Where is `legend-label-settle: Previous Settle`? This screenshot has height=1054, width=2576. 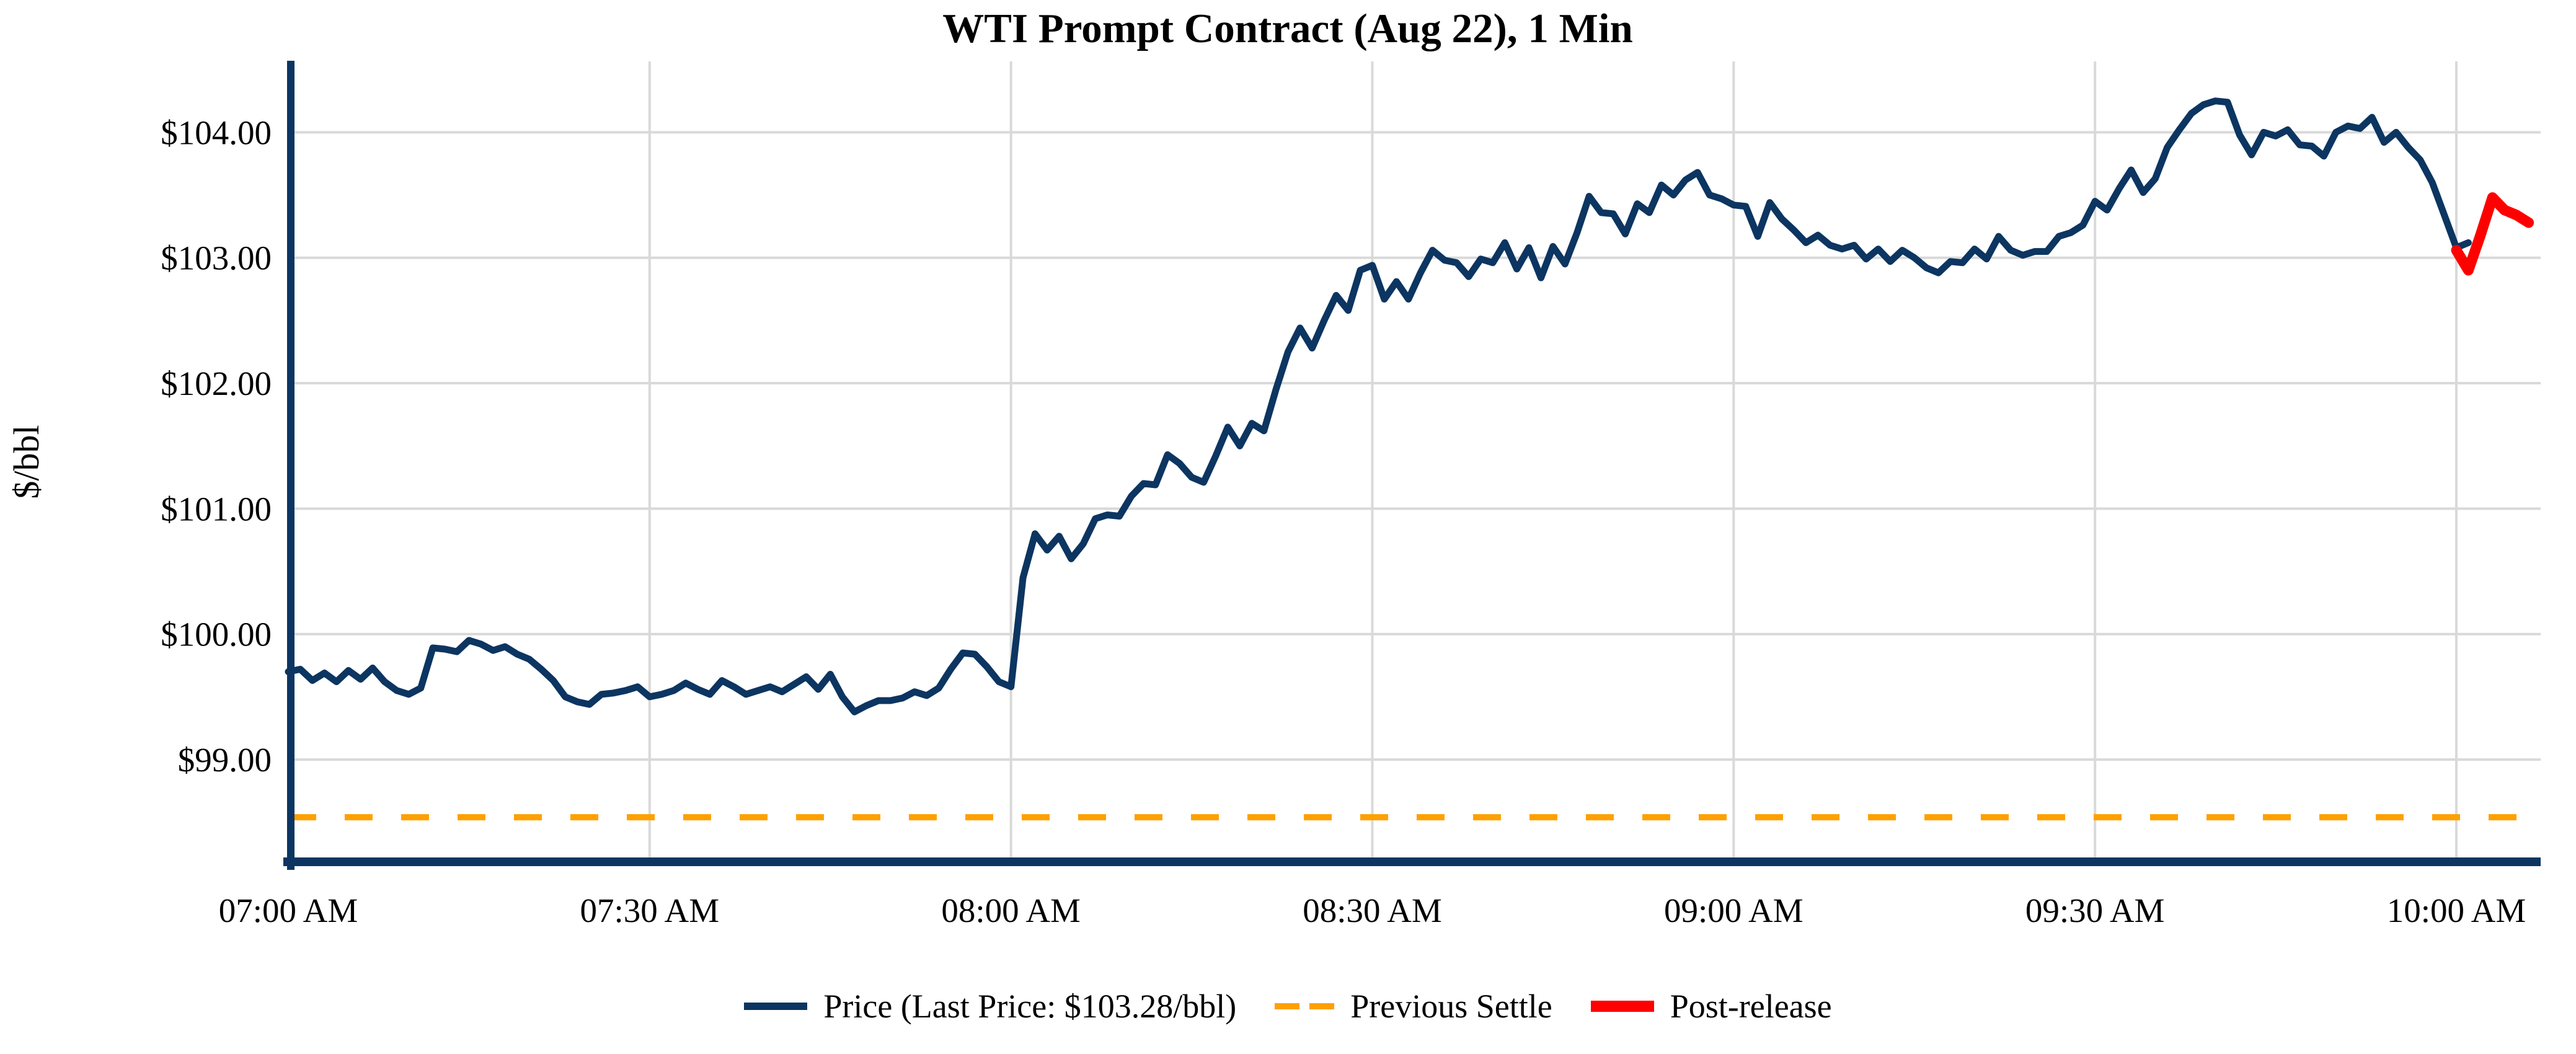 legend-label-settle: Previous Settle is located at coordinates (1451, 1006).